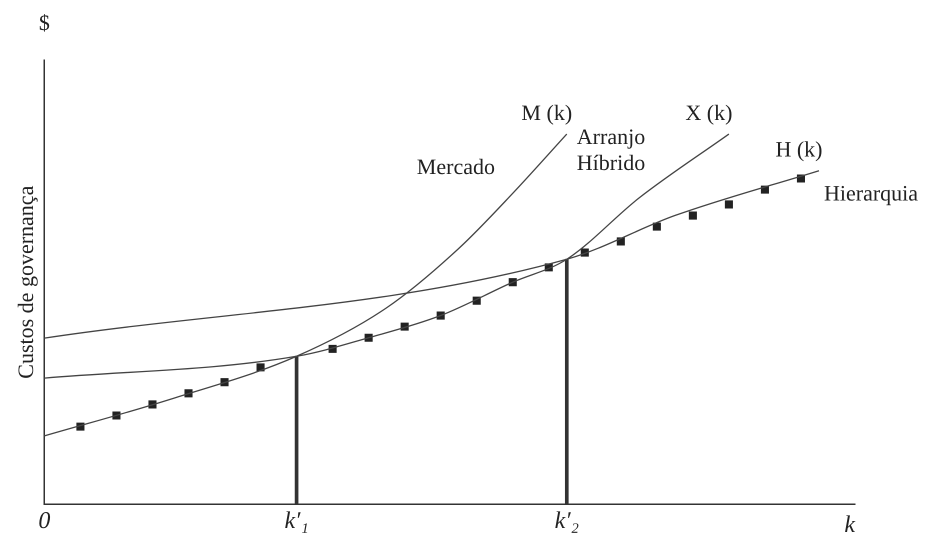 Image resolution: width=935 pixels, height=544 pixels. Describe the element at coordinates (44, 521) in the screenshot. I see `x-tick-label: 0` at that location.